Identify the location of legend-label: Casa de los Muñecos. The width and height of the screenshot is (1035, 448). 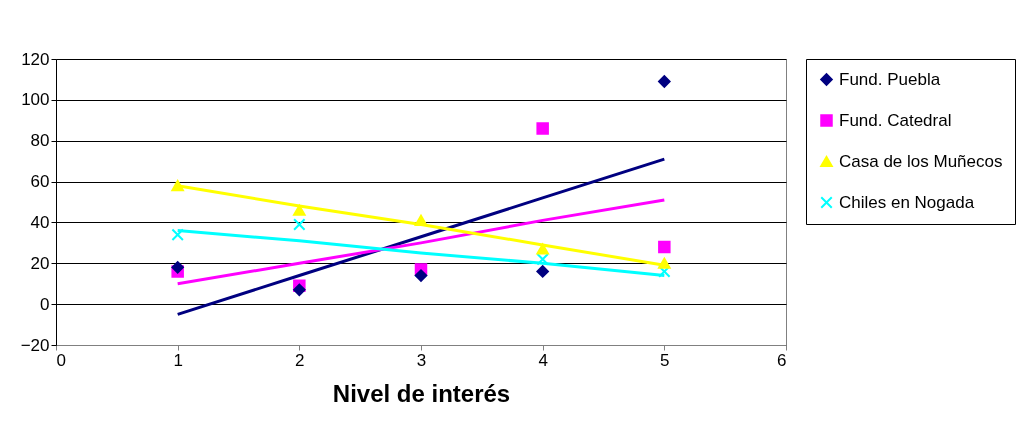
(921, 161).